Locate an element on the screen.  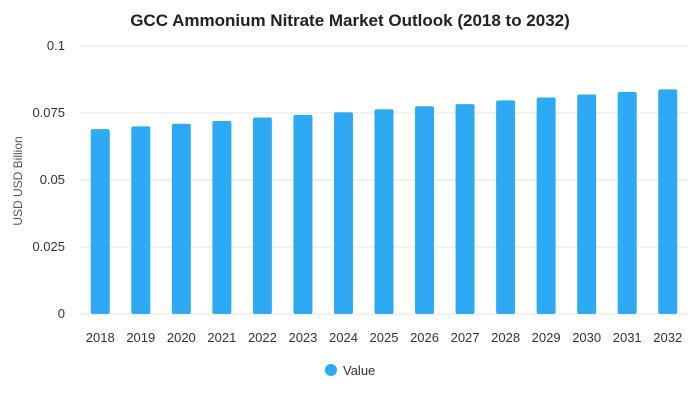
legend-label-value: Value is located at coordinates (359, 370).